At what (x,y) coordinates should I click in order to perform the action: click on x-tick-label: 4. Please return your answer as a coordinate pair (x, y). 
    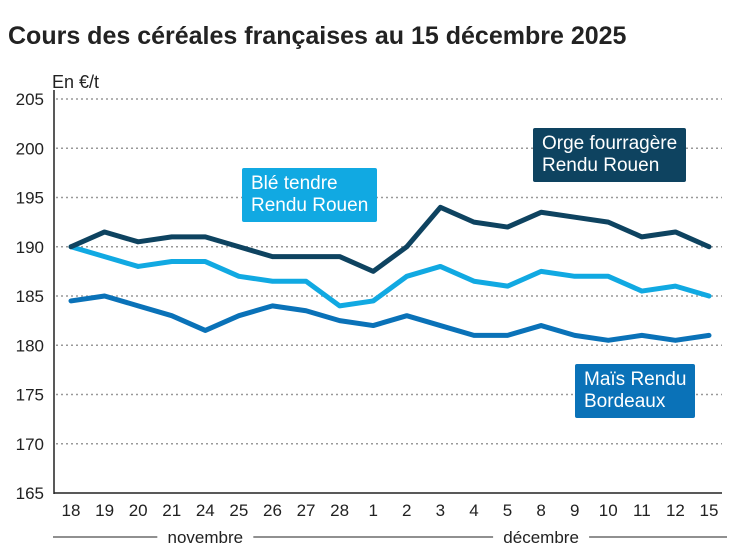
    Looking at the image, I should click on (473, 510).